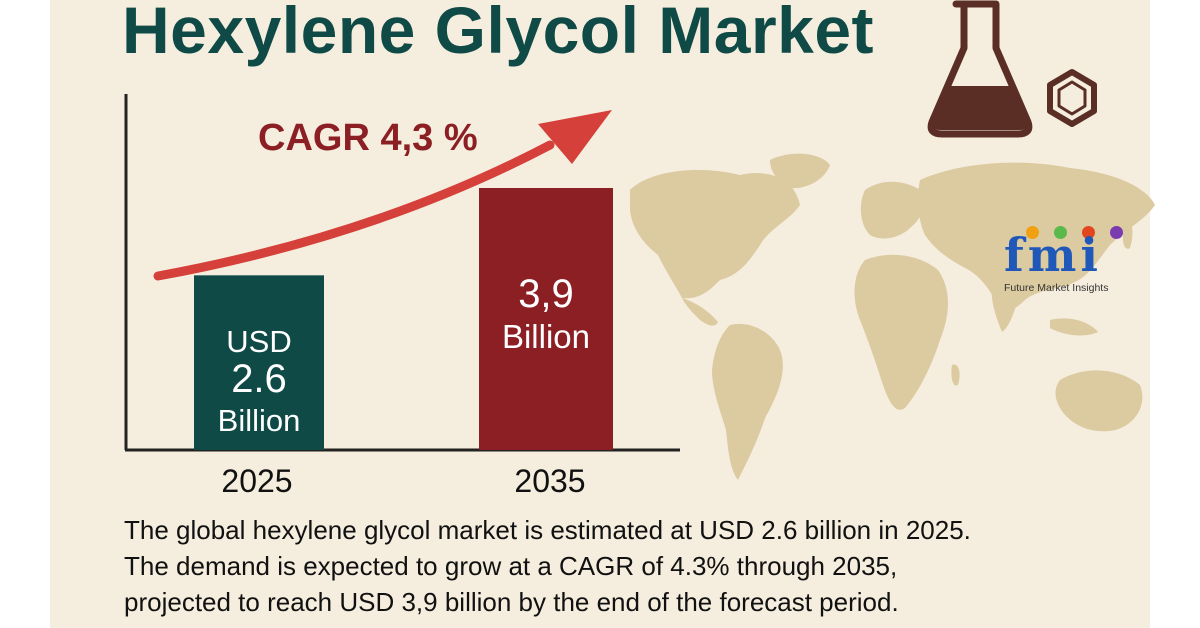  I want to click on benzene-ring-icon, so click(1072, 98).